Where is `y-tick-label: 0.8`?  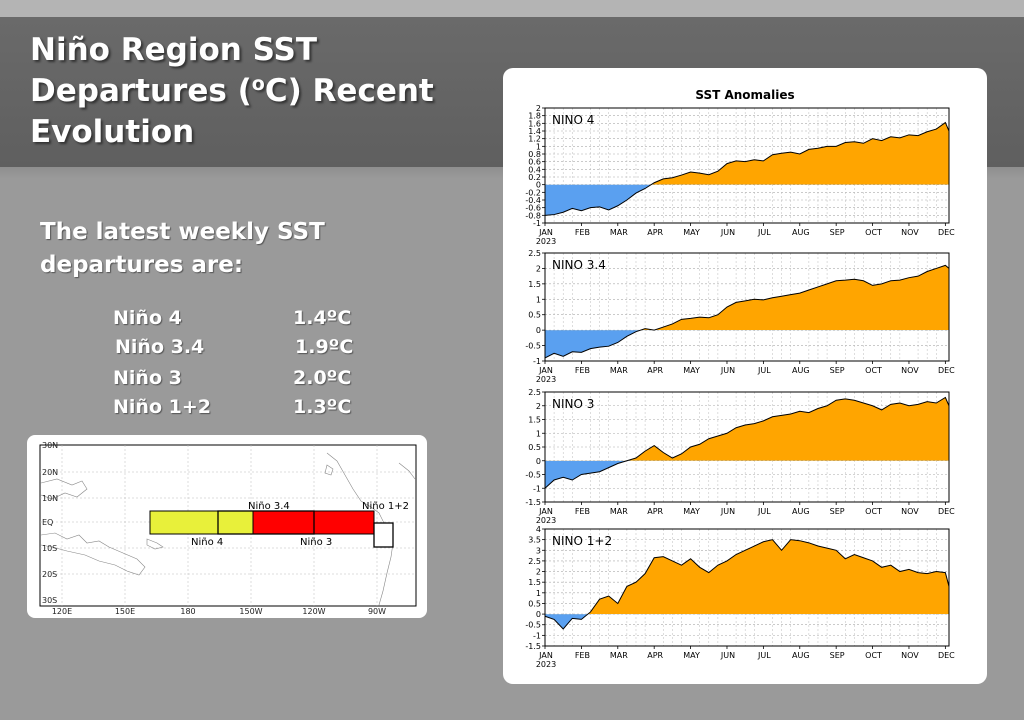
y-tick-label: 0.8 is located at coordinates (534, 154).